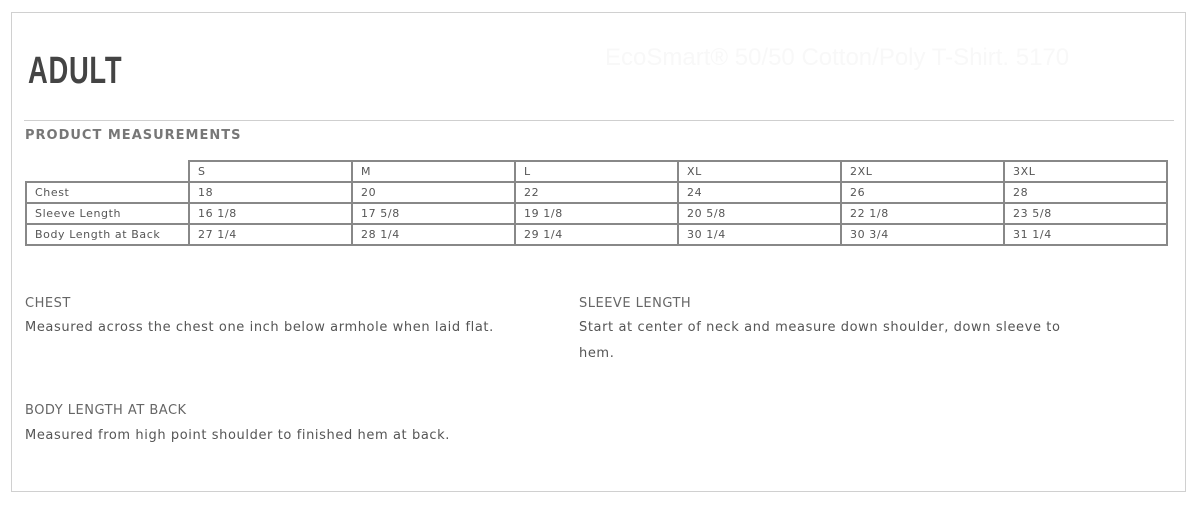 This screenshot has width=1200, height=505. I want to click on cell: 22, so click(596, 192).